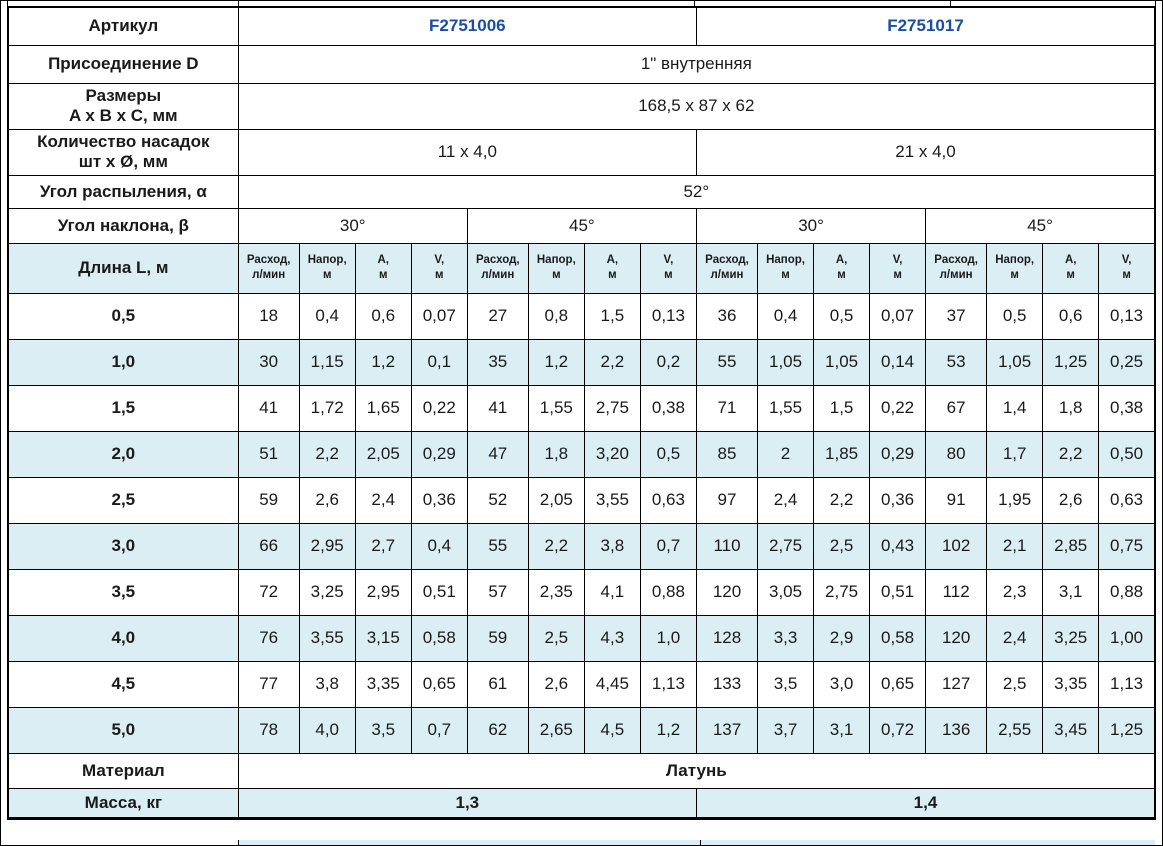  I want to click on row-length-label: 3,5, so click(123, 592).